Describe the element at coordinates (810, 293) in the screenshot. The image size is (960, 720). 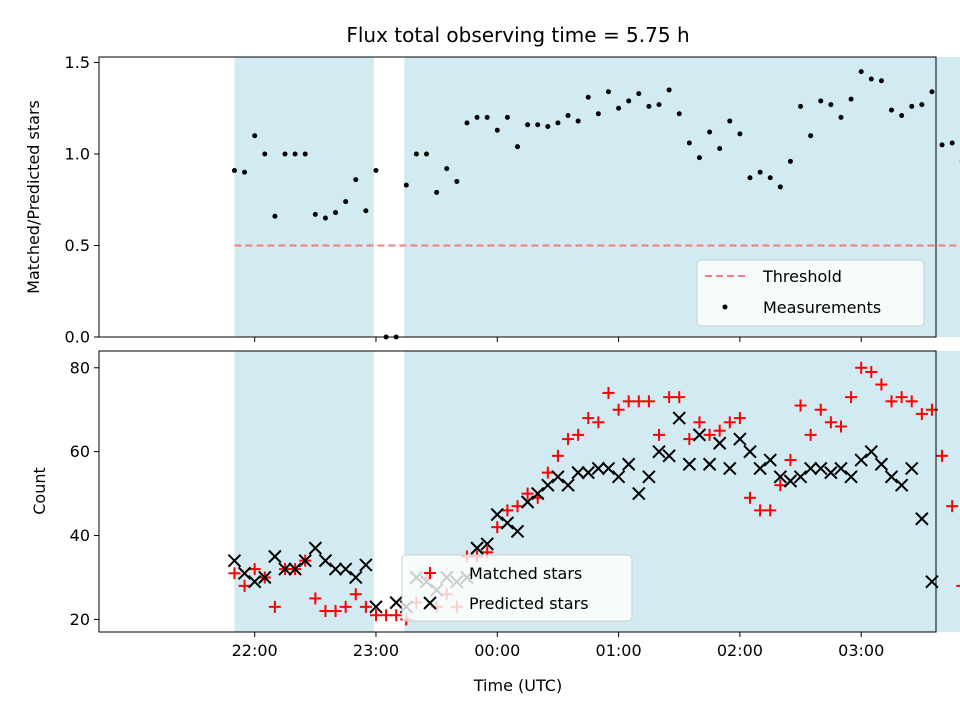
I see `top-legend: Threshold Measurements` at that location.